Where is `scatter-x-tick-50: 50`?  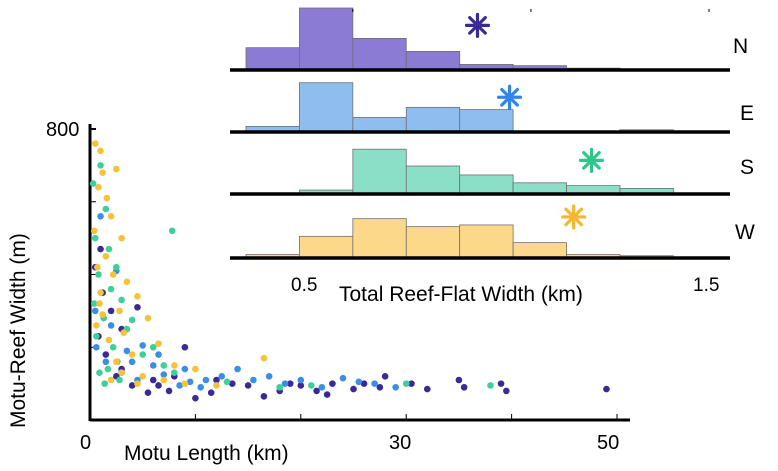
scatter-x-tick-50: 50 is located at coordinates (608, 443).